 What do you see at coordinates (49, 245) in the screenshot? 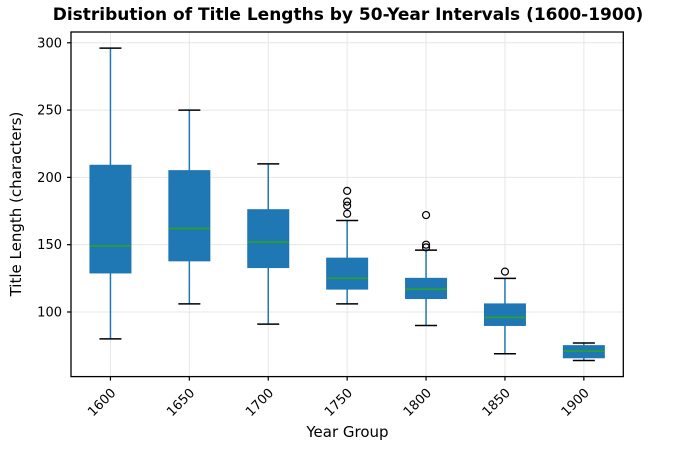
I see `y-tick-label: 150` at bounding box center [49, 245].